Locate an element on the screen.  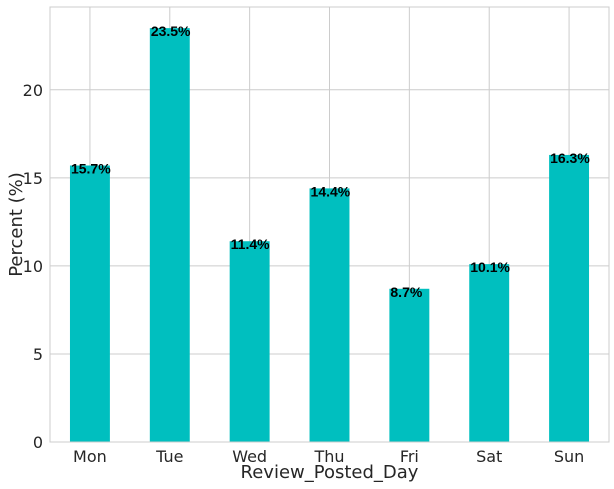
y-axis-label: Percent (%) is located at coordinates (16, 224).